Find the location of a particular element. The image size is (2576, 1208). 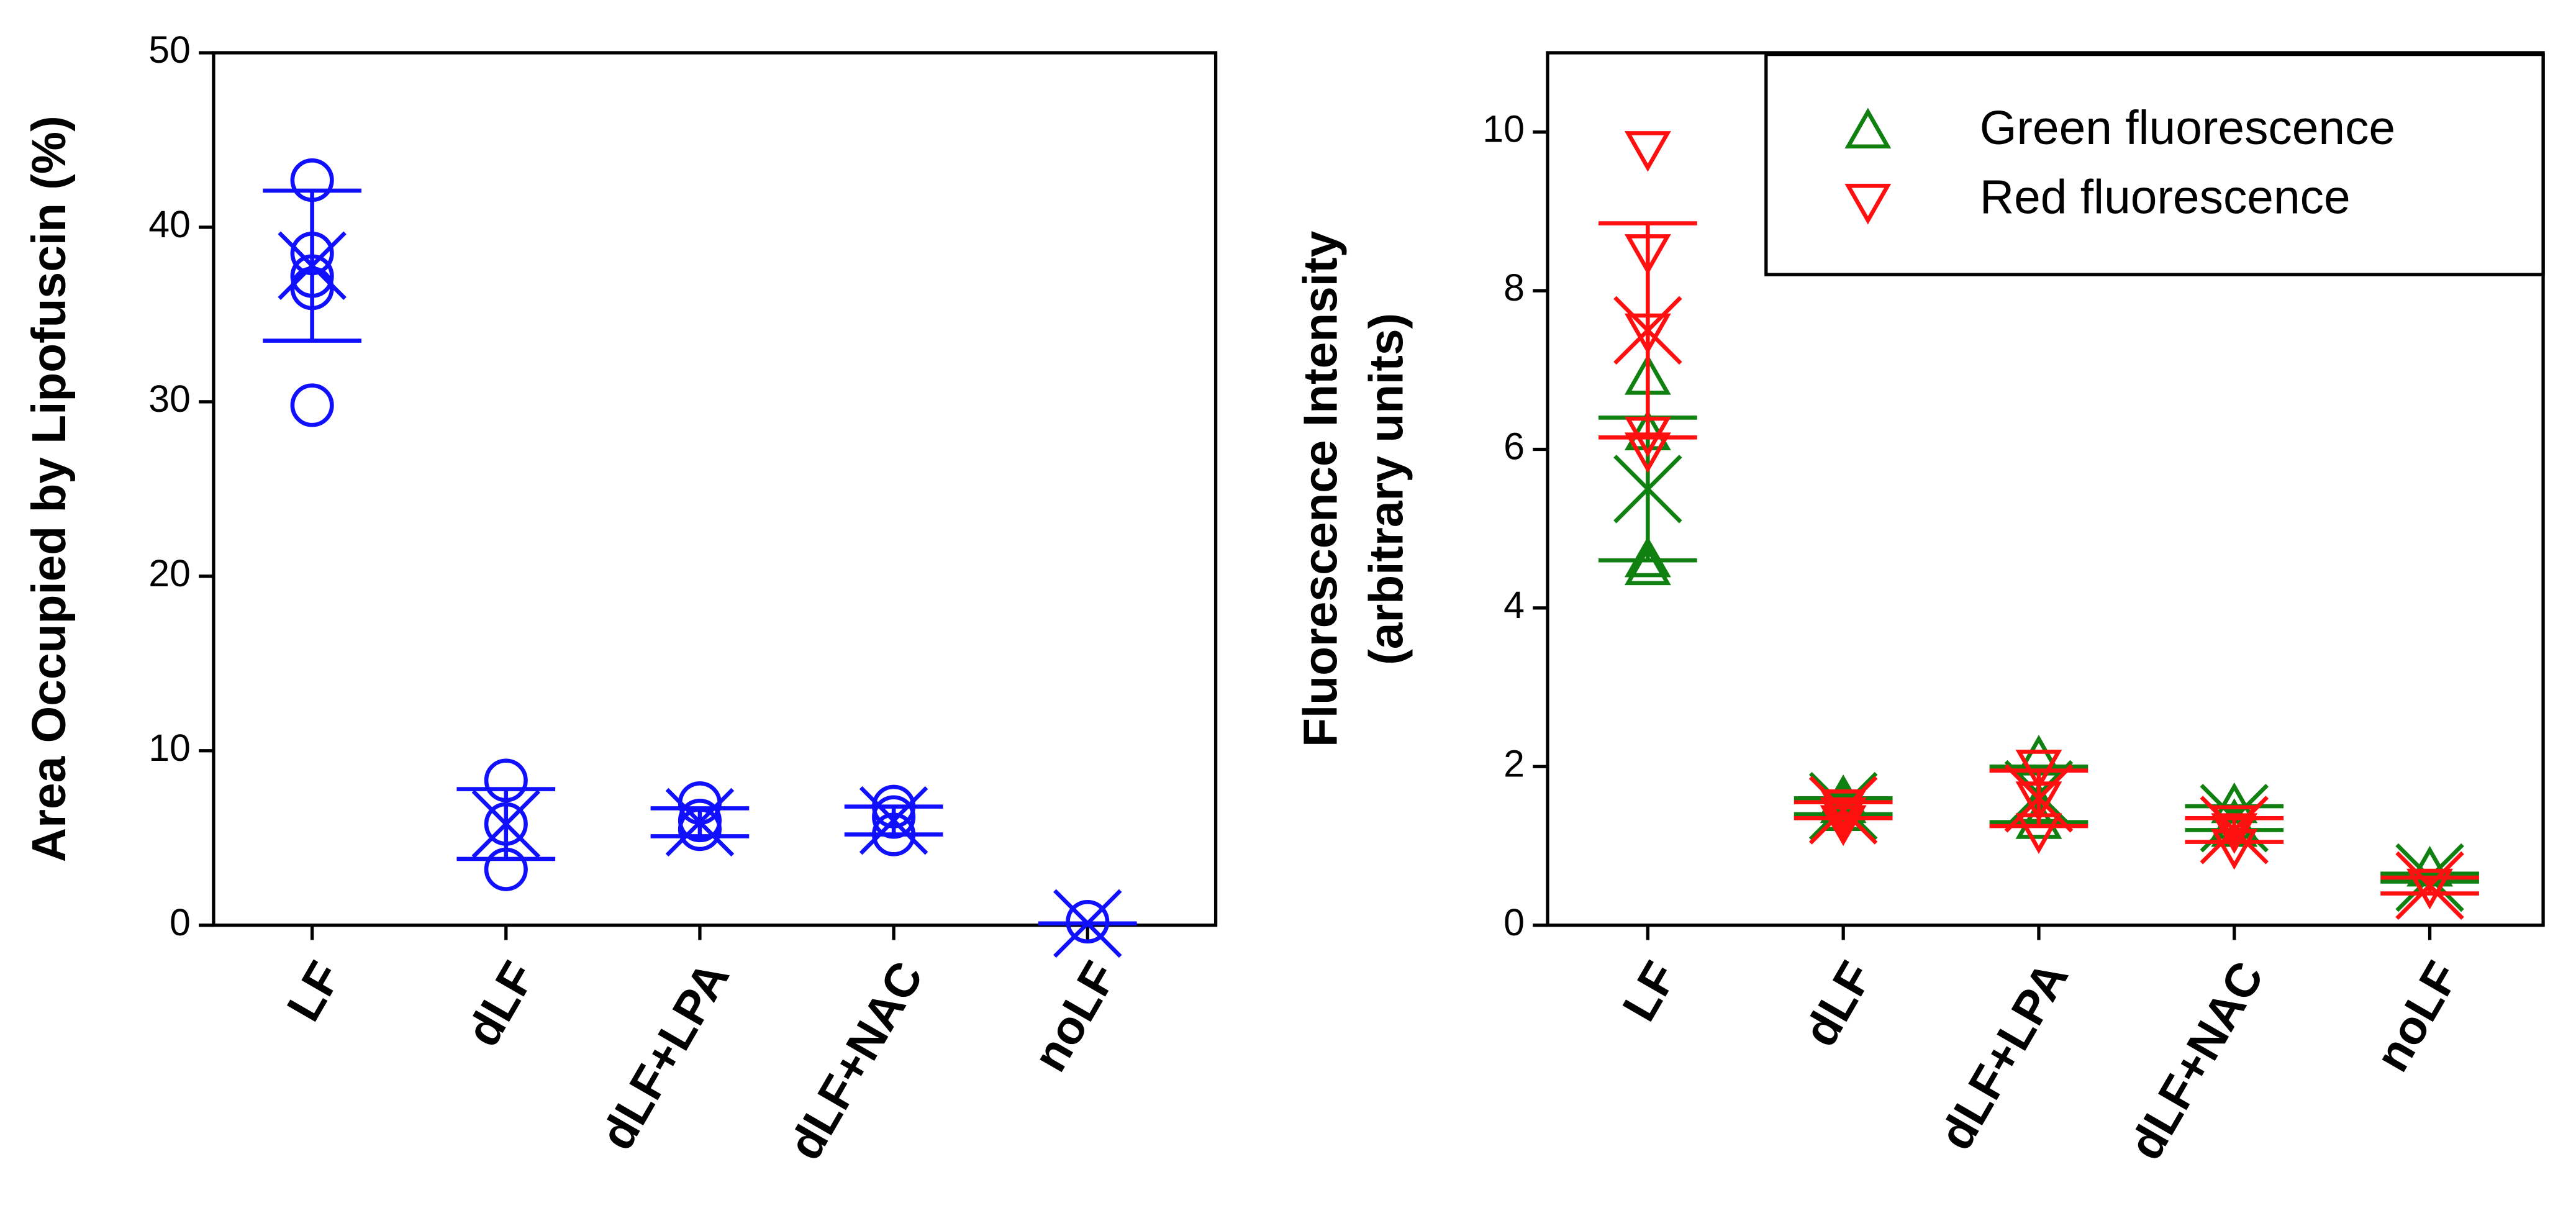

legend-box is located at coordinates (2154, 164).